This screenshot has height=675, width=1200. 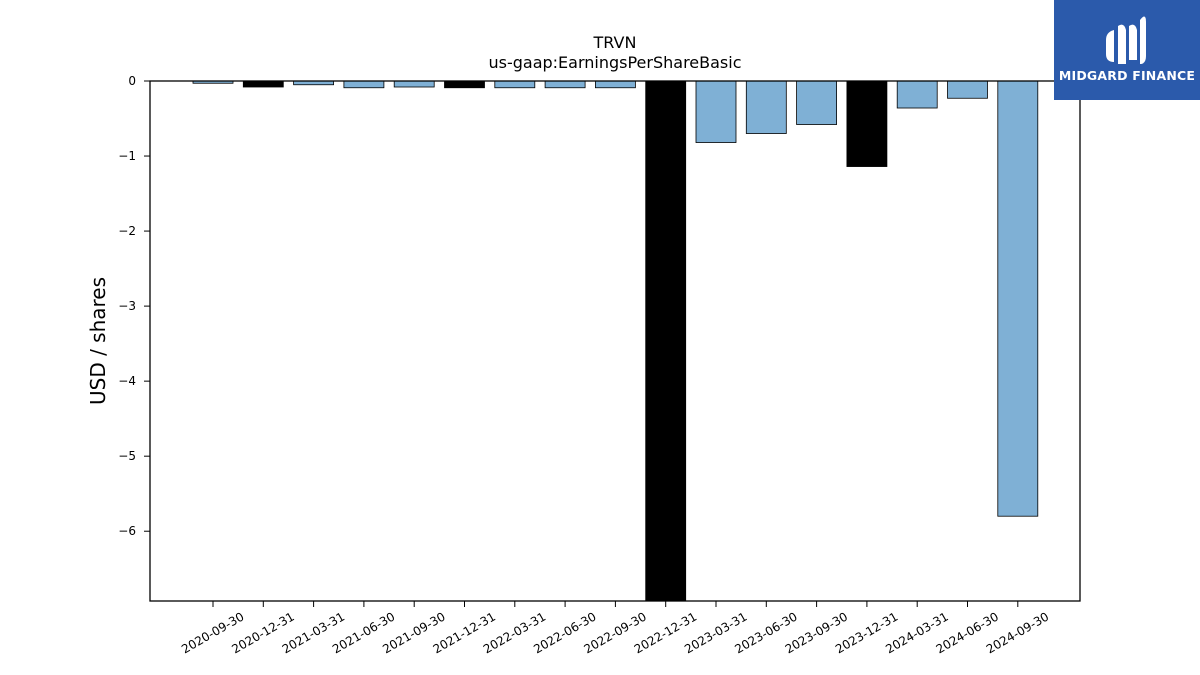 I want to click on y-tick-label: −3, so click(x=127, y=306).